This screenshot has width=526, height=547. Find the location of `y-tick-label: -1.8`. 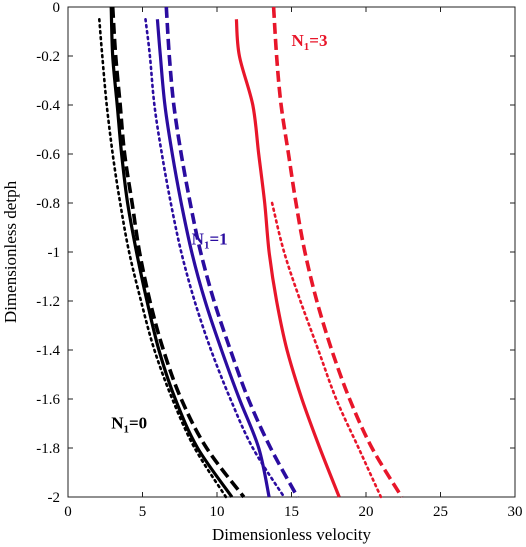

y-tick-label: -1.8 is located at coordinates (48, 449).